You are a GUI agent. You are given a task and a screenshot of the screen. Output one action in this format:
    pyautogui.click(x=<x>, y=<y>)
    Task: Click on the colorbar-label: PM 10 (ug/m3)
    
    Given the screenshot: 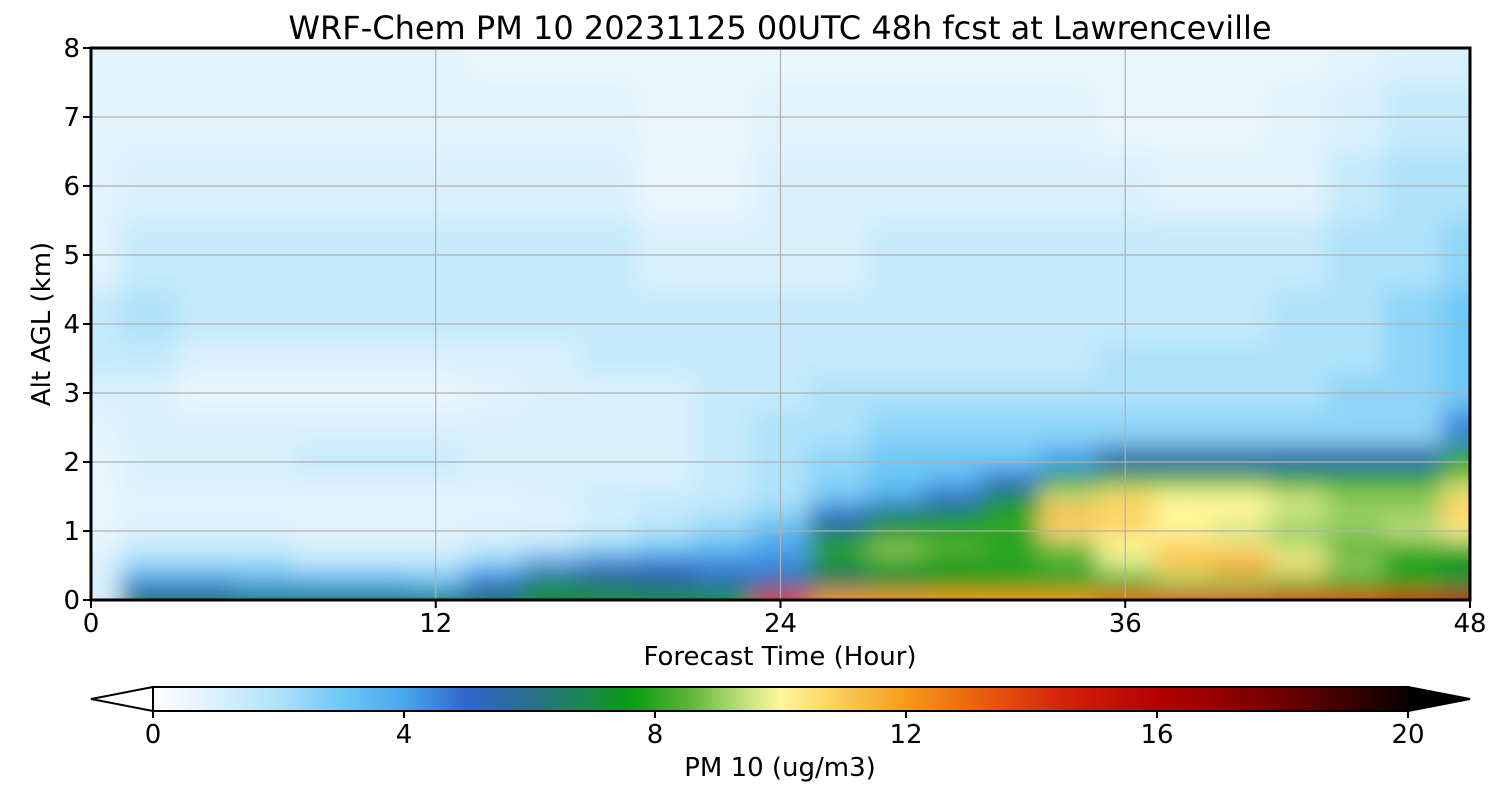 What is the action you would take?
    pyautogui.click(x=780, y=768)
    